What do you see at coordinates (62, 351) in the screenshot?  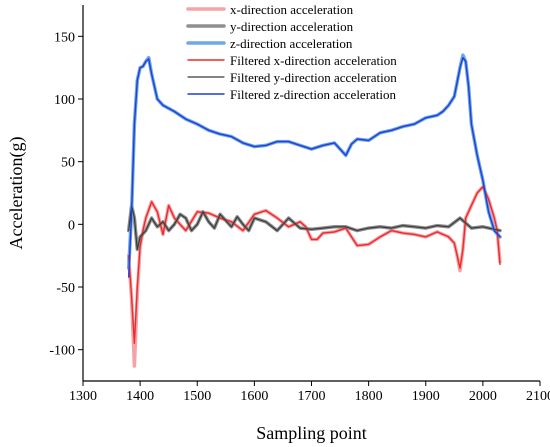 I see `y-tick-label: -100` at bounding box center [62, 351].